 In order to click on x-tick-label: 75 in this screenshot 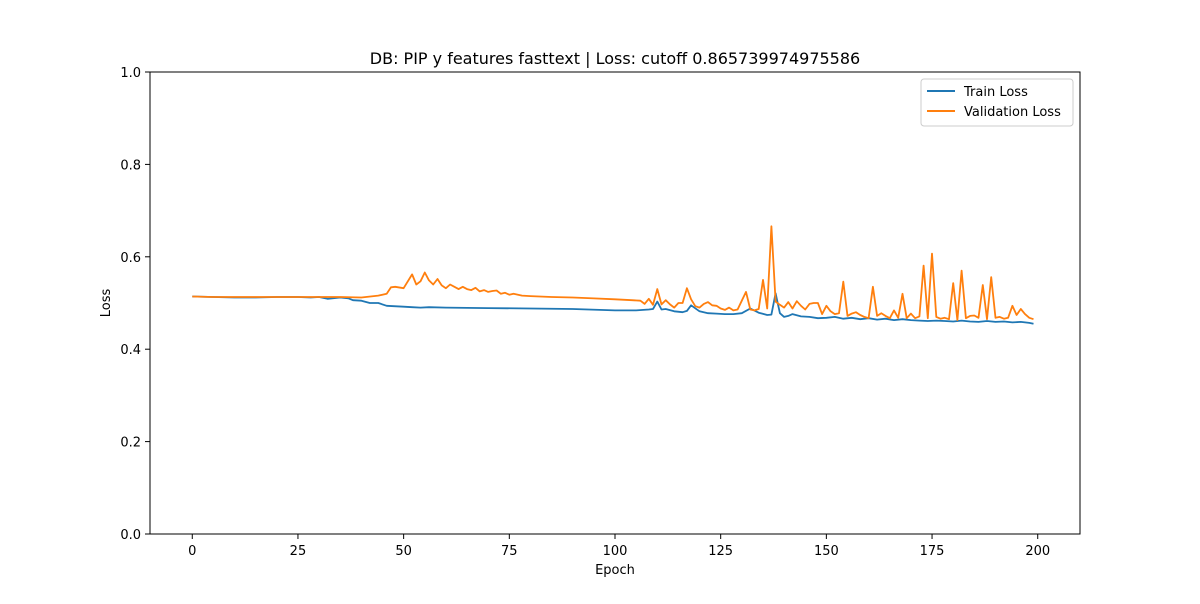, I will do `click(509, 551)`.